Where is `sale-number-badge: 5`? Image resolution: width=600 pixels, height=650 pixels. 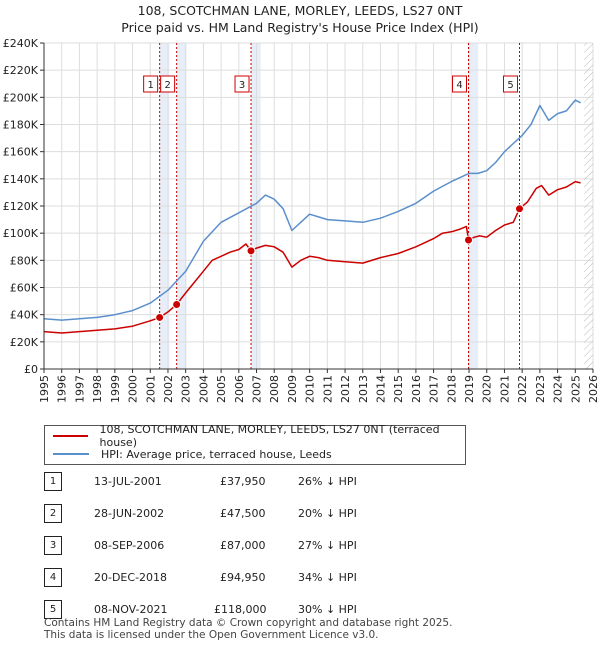
sale-number-badge: 5 is located at coordinates (53, 609).